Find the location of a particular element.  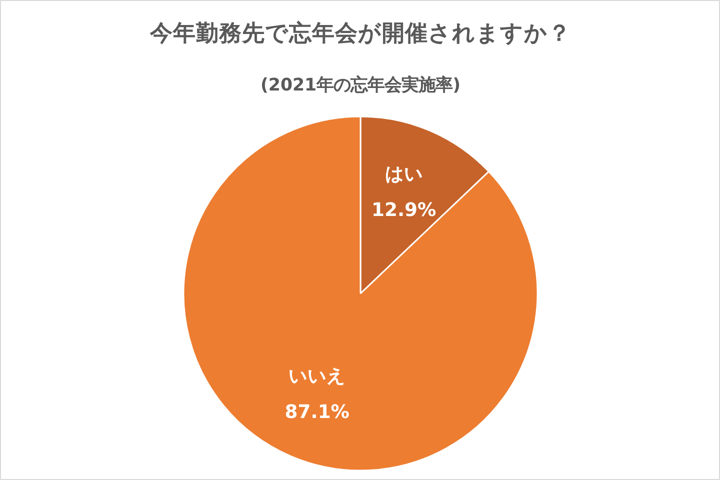

data-label: 12.9% is located at coordinates (404, 210).